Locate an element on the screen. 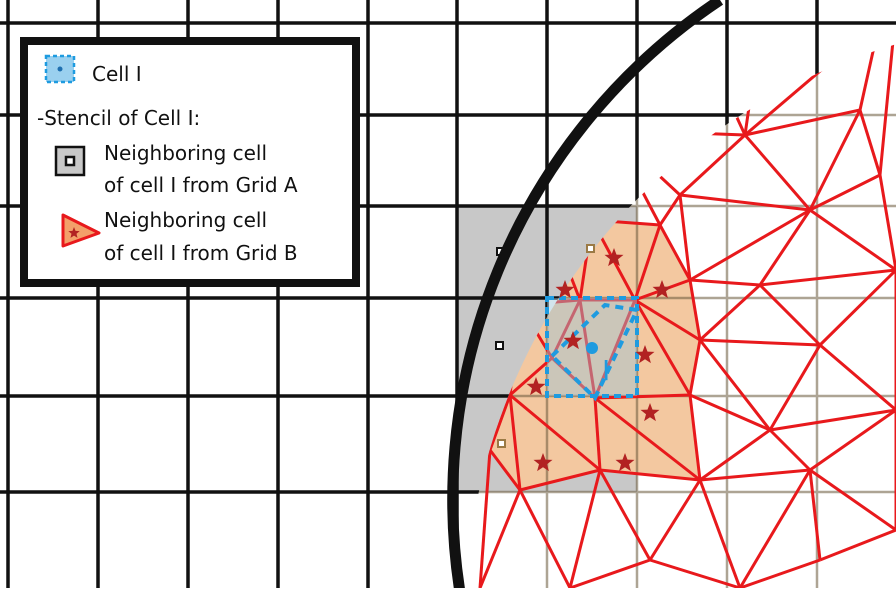 The height and width of the screenshot is (592, 896). cell-i-center is located at coordinates (592, 348).